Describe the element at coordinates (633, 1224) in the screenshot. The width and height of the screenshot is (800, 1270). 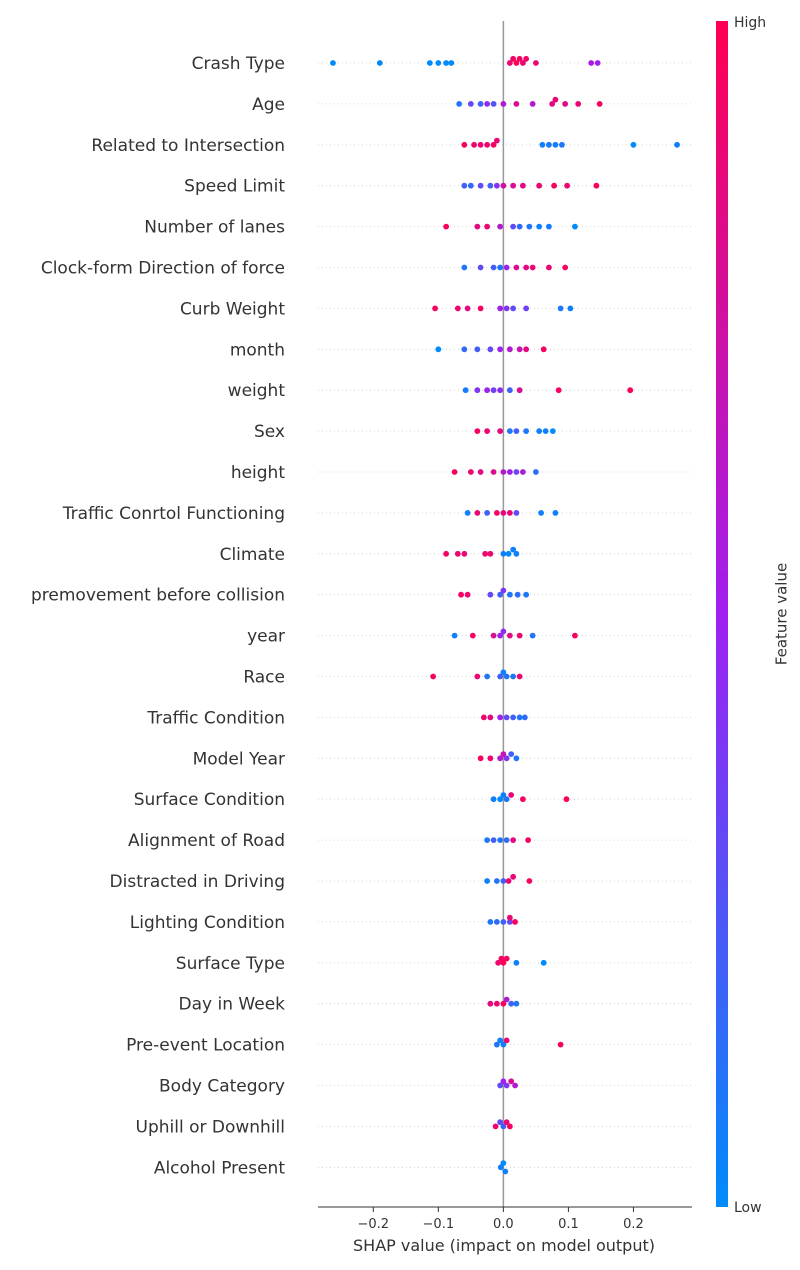
I see `x-tick-label: 0.2` at that location.